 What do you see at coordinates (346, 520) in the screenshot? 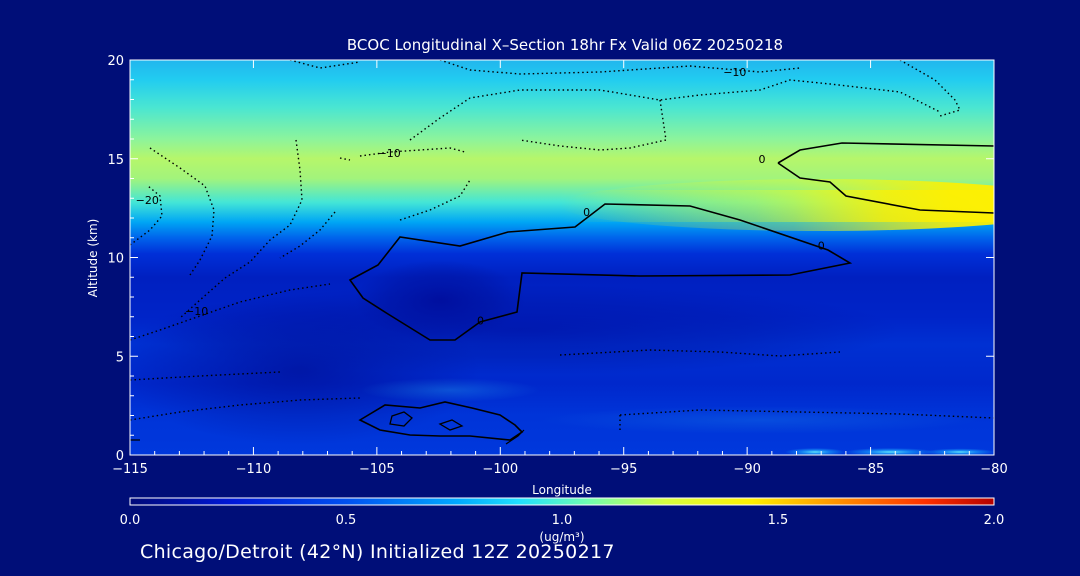
I see `colorbar-tick-label: 0.5` at bounding box center [346, 520].